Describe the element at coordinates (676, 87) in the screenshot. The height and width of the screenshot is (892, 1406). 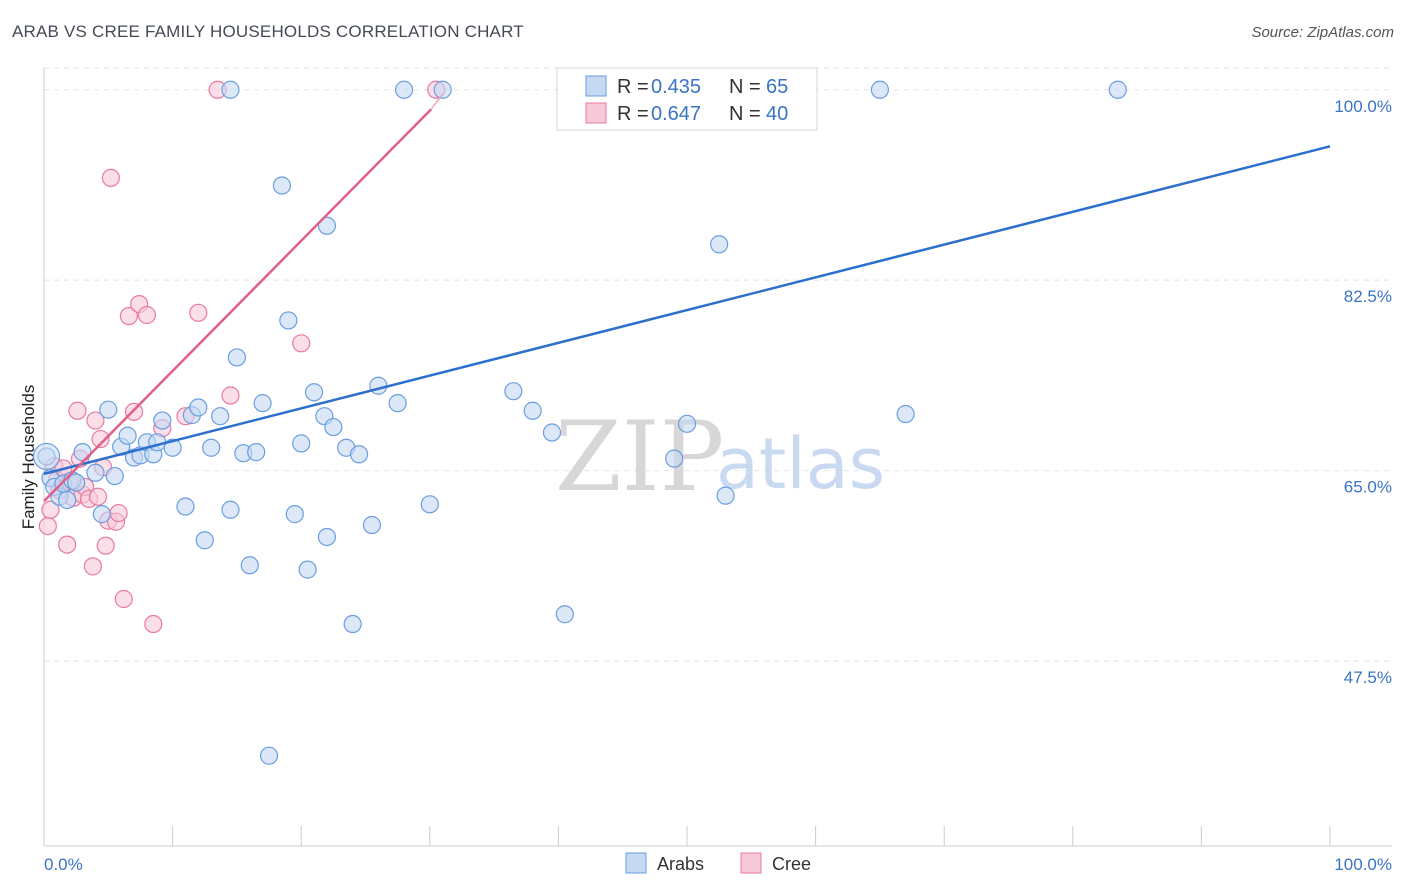
I see `legend-r-value-arabs: 0.435` at that location.